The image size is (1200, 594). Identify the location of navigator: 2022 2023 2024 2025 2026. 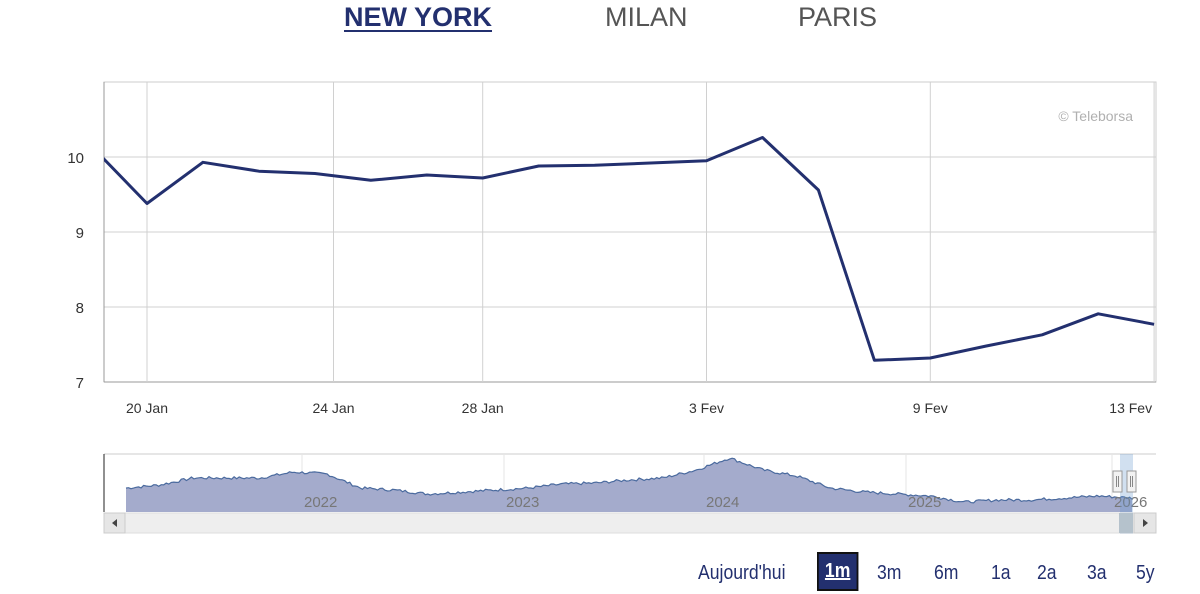
(630, 493).